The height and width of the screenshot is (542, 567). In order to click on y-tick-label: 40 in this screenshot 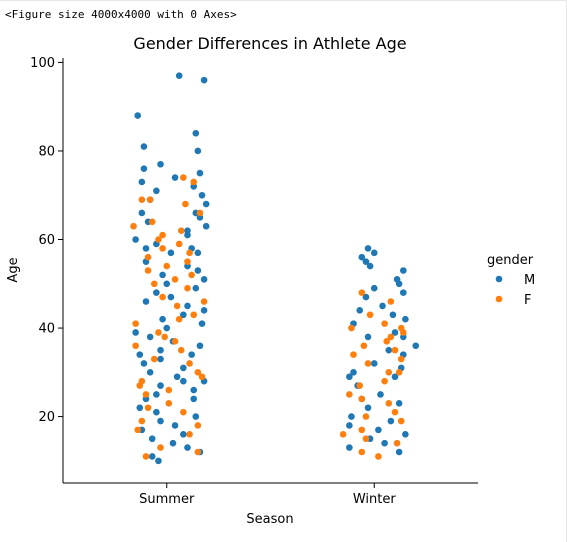, I will do `click(46, 329)`.